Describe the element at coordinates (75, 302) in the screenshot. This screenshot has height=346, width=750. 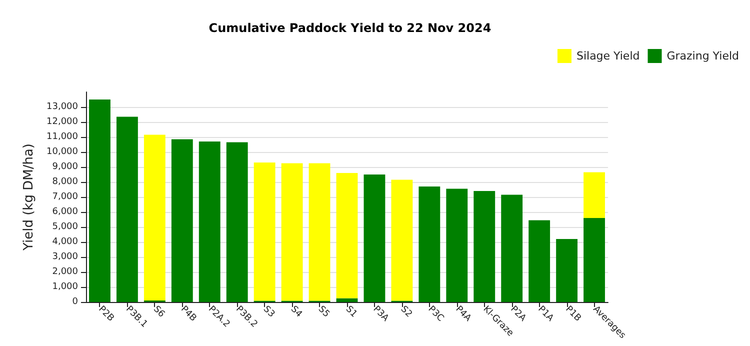
I see `y-tick-label: 0` at that location.